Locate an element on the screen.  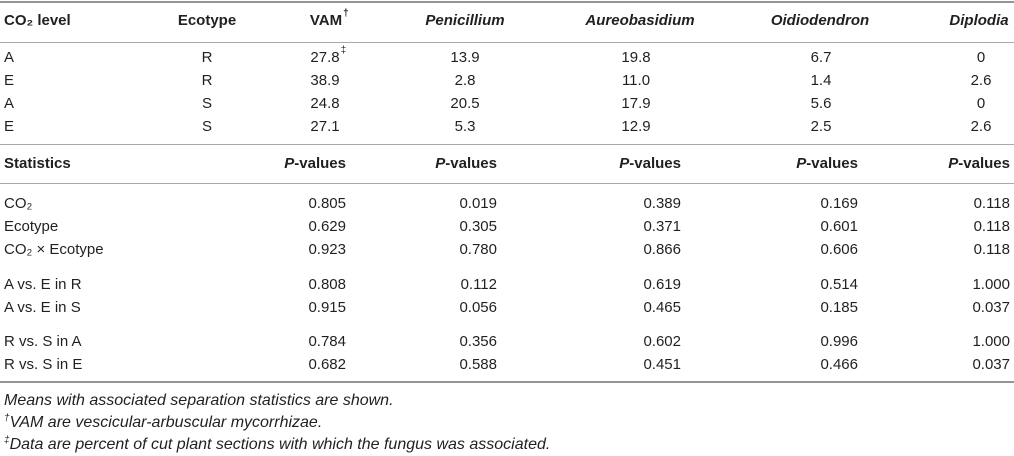
penicillium-cell: 13.9 is located at coordinates (465, 57).